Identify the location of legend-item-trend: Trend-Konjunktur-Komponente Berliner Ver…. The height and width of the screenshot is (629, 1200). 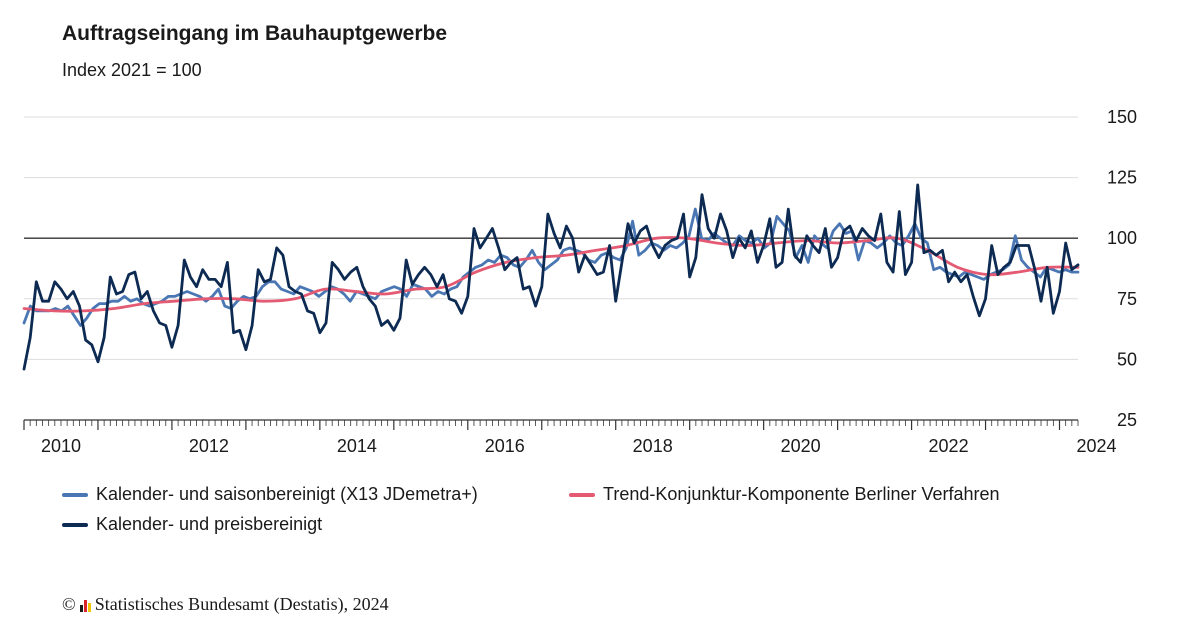
(784, 494).